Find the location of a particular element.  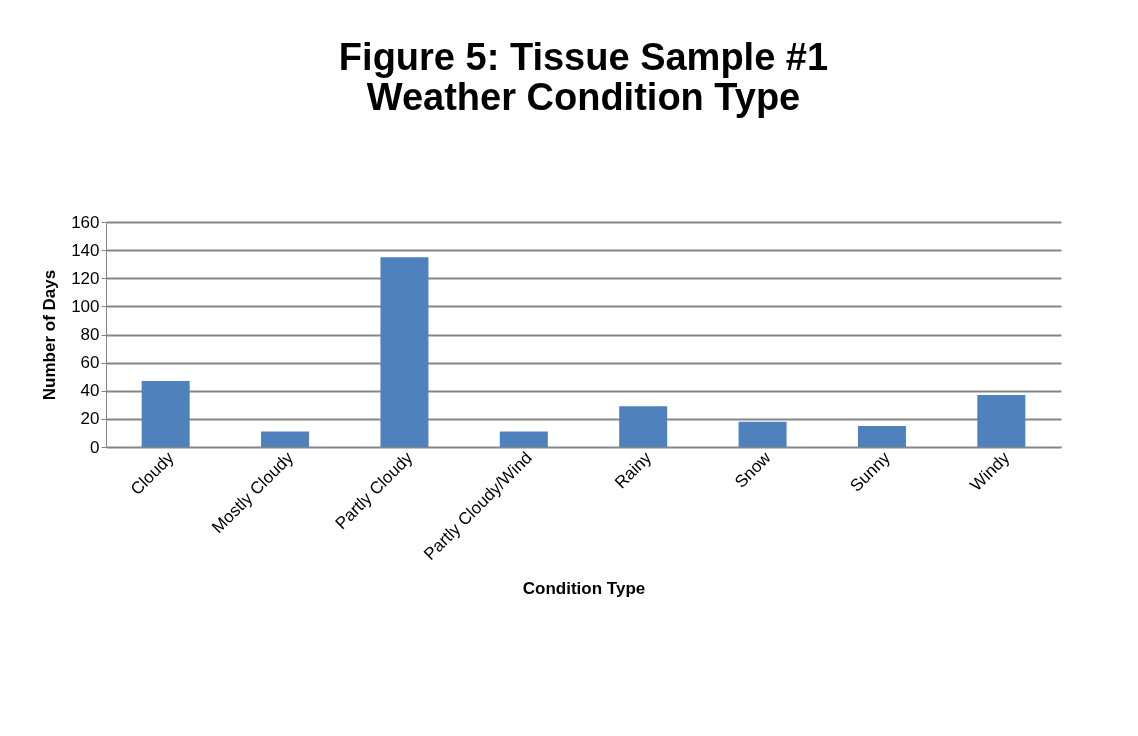

chart-title: Figure 5: Tissue Sample #1 Weather Condition Type is located at coordinates (583, 77).